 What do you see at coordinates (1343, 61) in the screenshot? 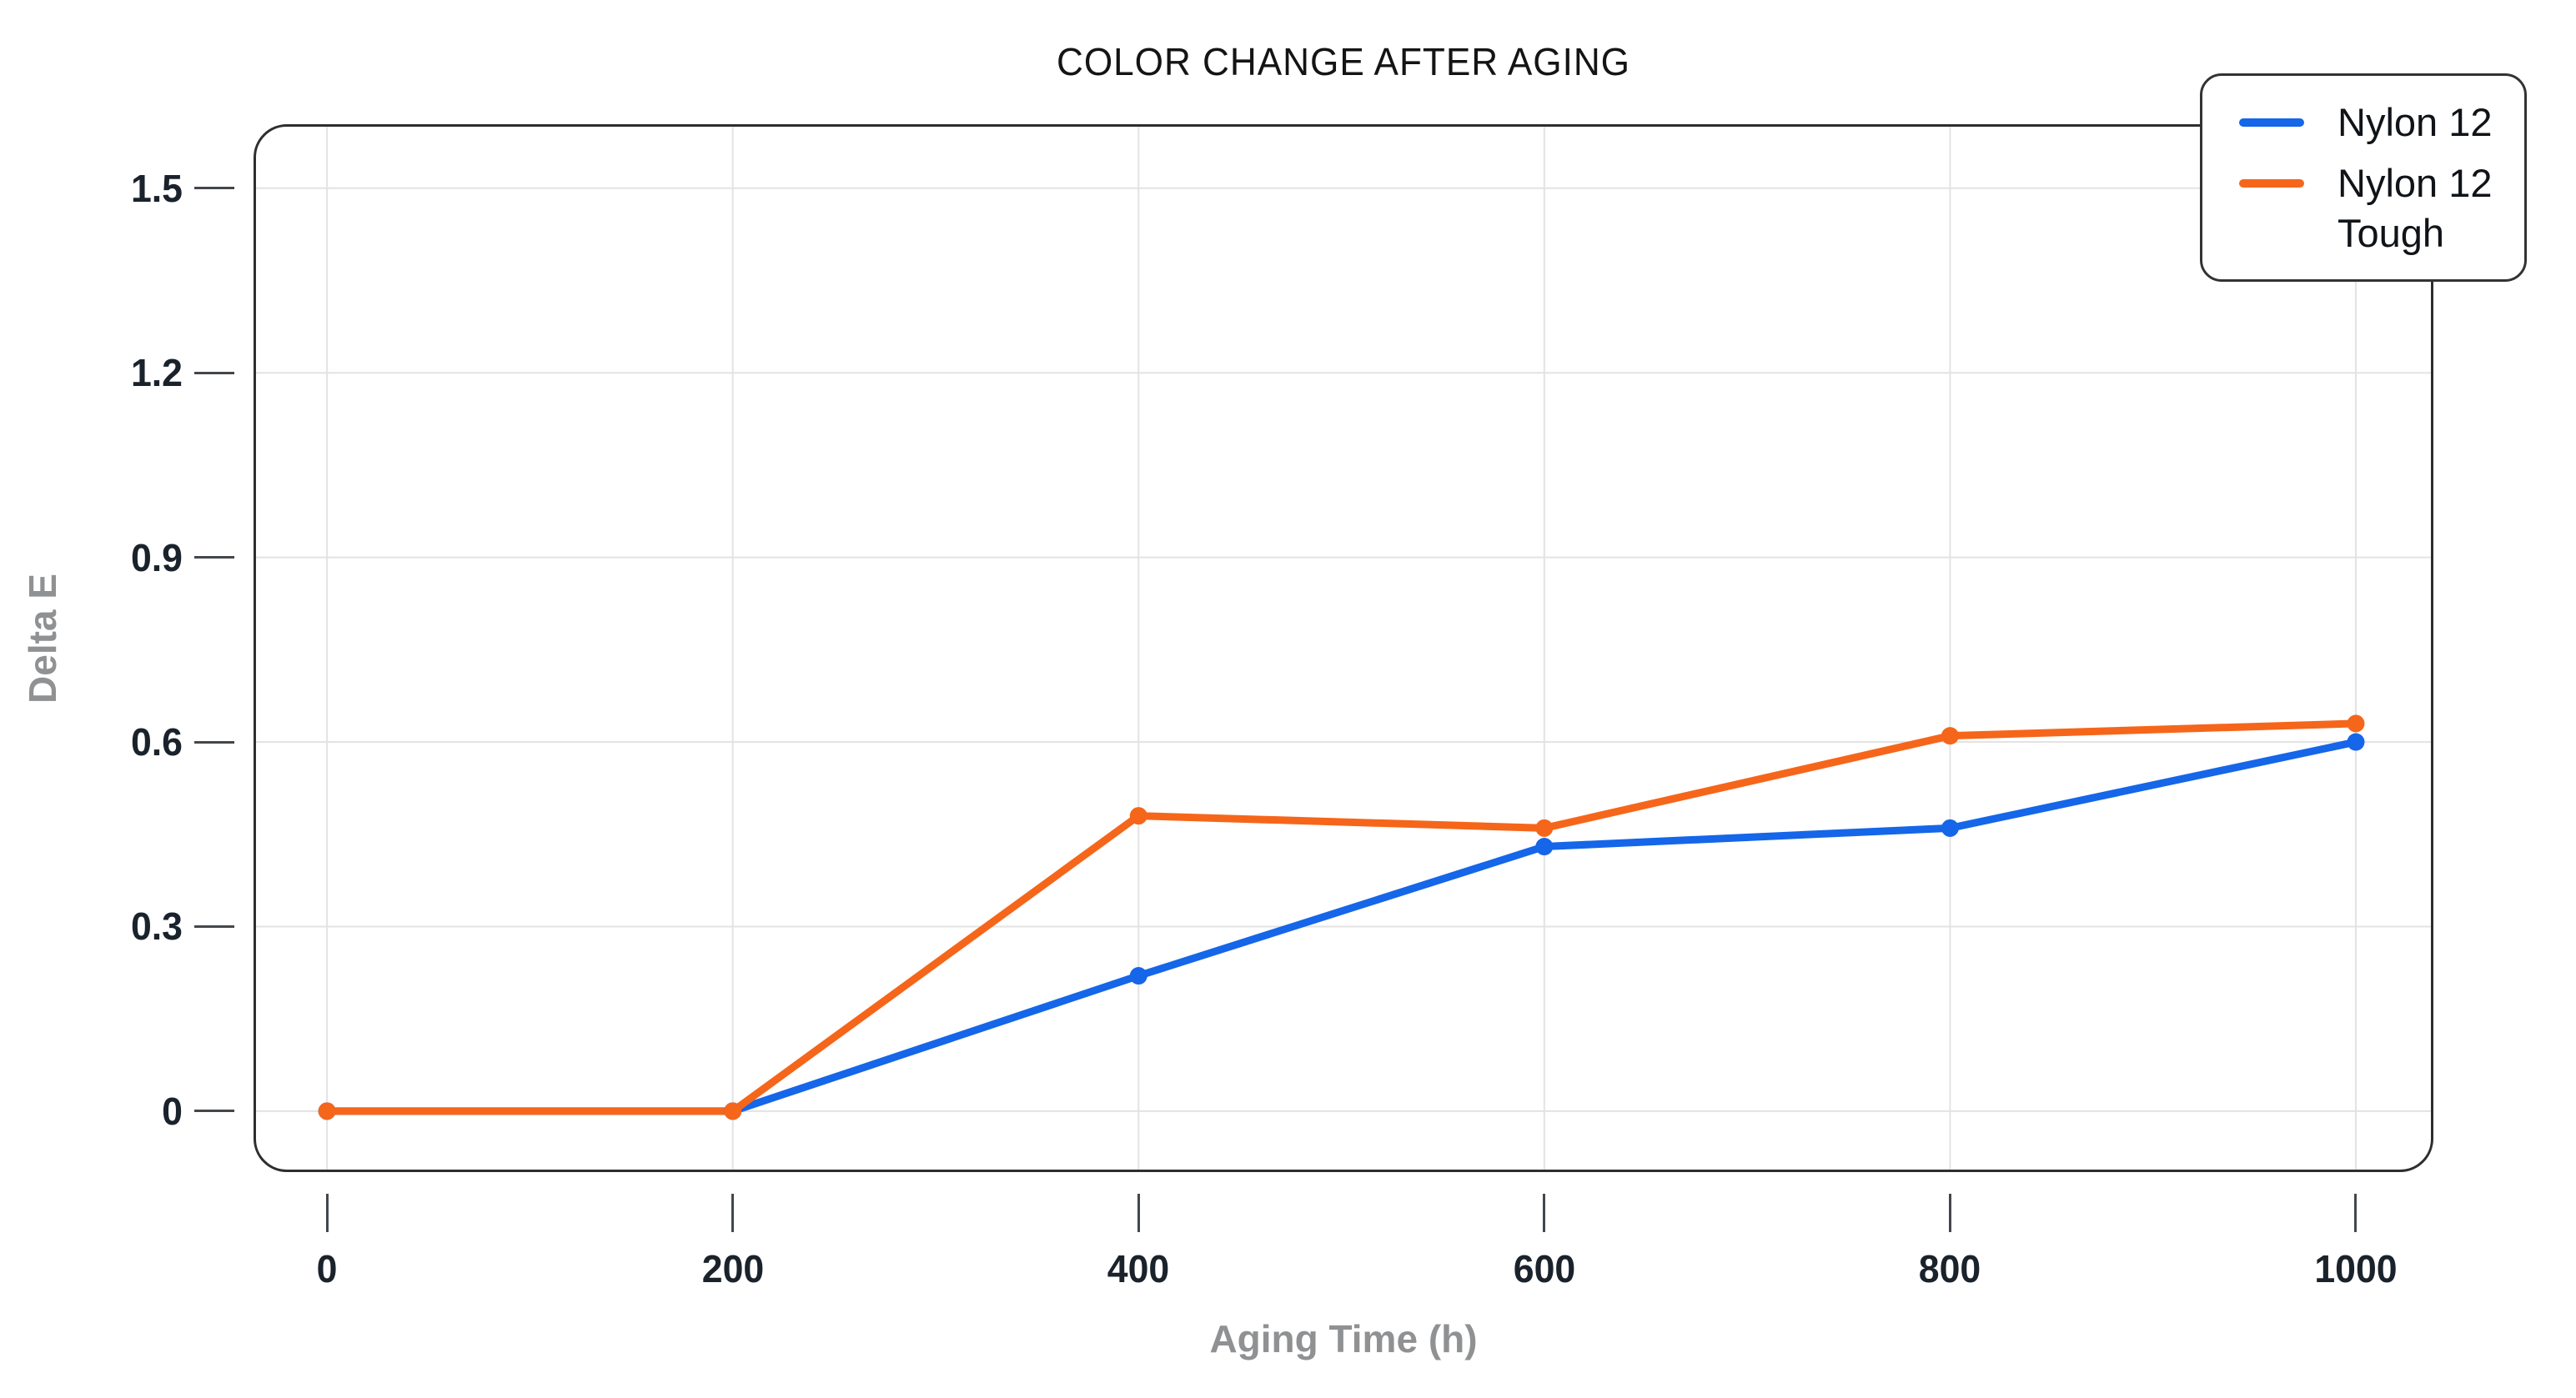
I see `chart-title: COLOR CHANGE AFTER AGING` at bounding box center [1343, 61].